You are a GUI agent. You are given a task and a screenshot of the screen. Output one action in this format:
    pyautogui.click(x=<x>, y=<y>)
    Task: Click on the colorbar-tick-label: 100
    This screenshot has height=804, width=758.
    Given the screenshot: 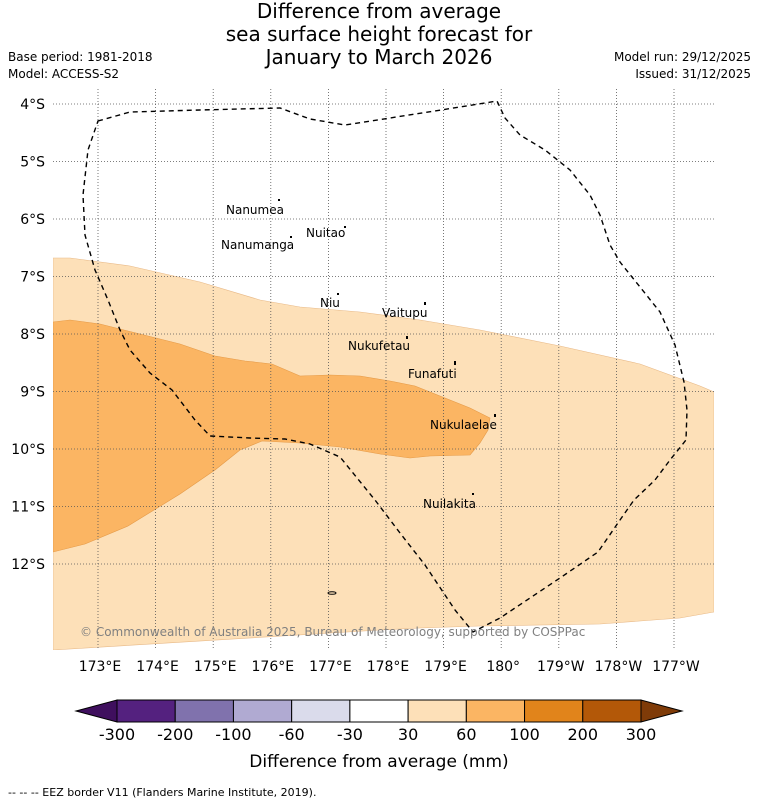 What is the action you would take?
    pyautogui.click(x=524, y=734)
    